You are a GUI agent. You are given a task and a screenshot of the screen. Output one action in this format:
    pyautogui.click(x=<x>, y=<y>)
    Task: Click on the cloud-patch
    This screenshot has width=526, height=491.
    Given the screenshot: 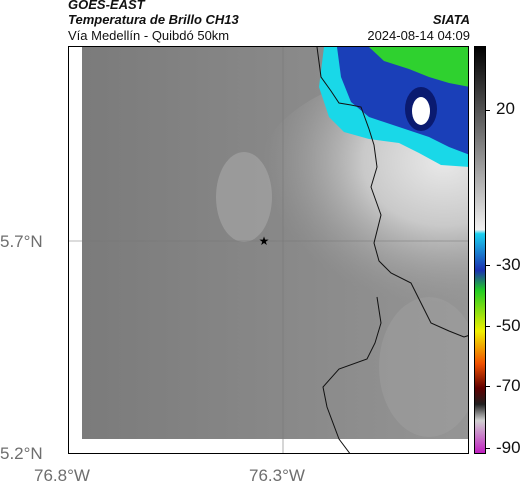 What is the action you would take?
    pyautogui.click(x=423, y=367)
    